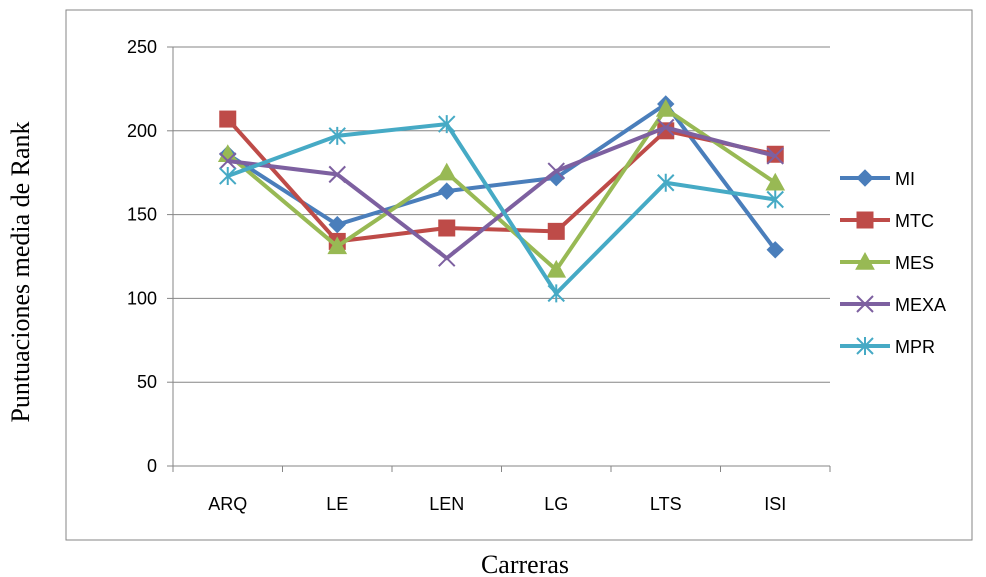 Image resolution: width=986 pixels, height=577 pixels. I want to click on legend: MI MTC MES MEXA MPR, so click(893, 263).